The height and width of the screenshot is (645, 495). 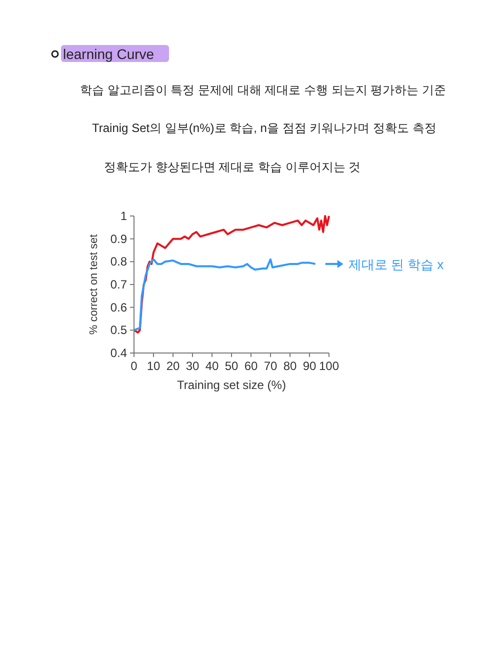 I want to click on annotation: 제대로 된 학습 x, so click(x=396, y=264).